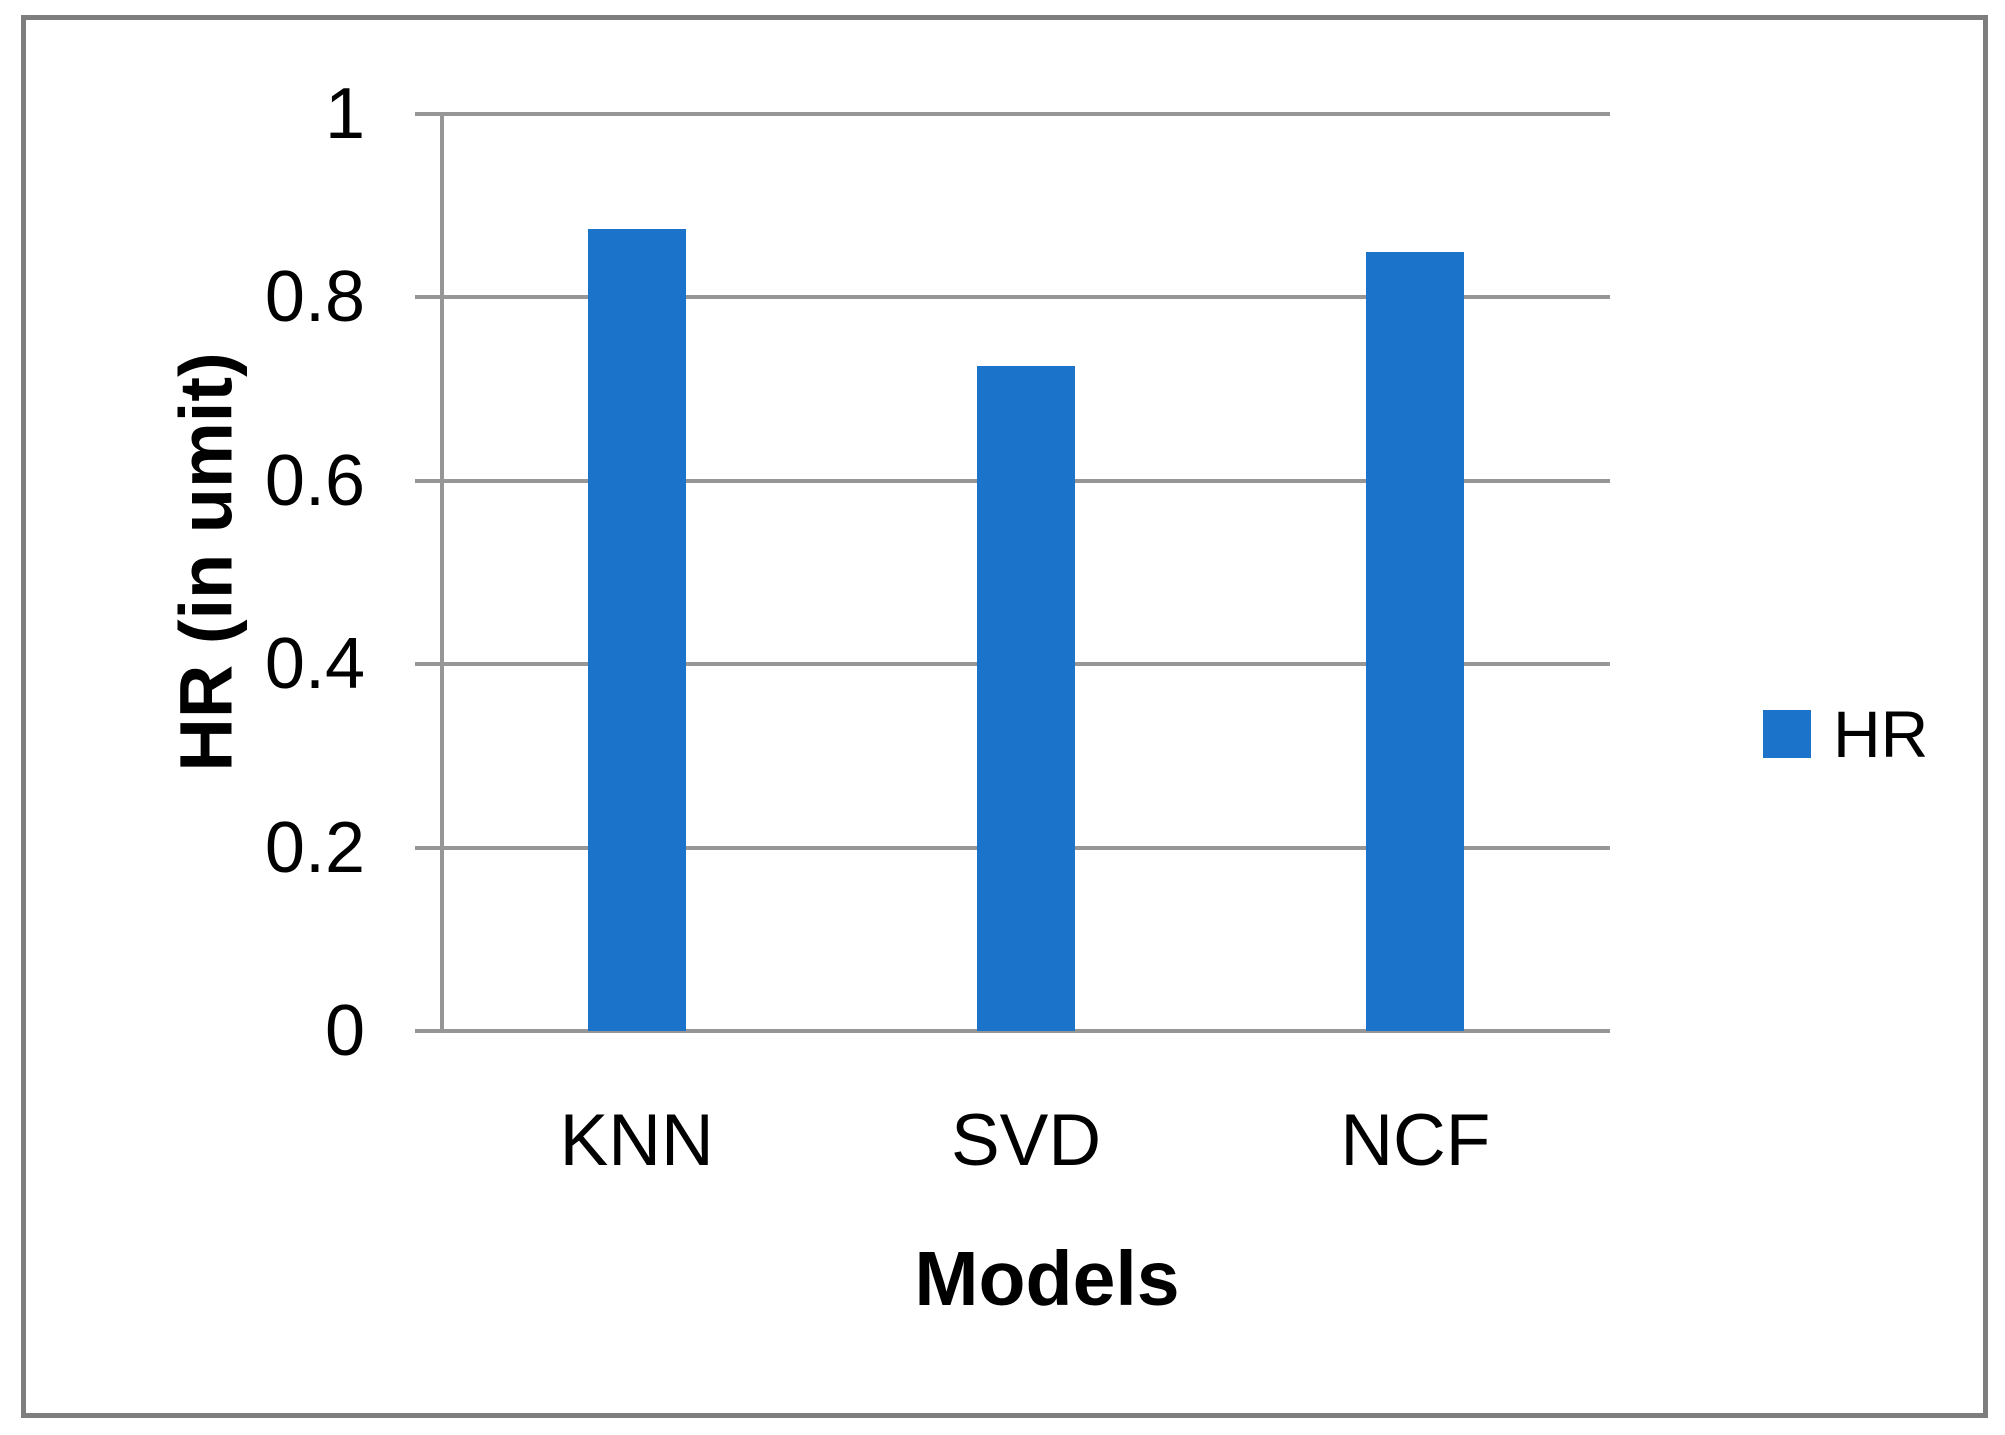 This screenshot has width=2005, height=1435. I want to click on y-tick-label: 0.6, so click(314, 480).